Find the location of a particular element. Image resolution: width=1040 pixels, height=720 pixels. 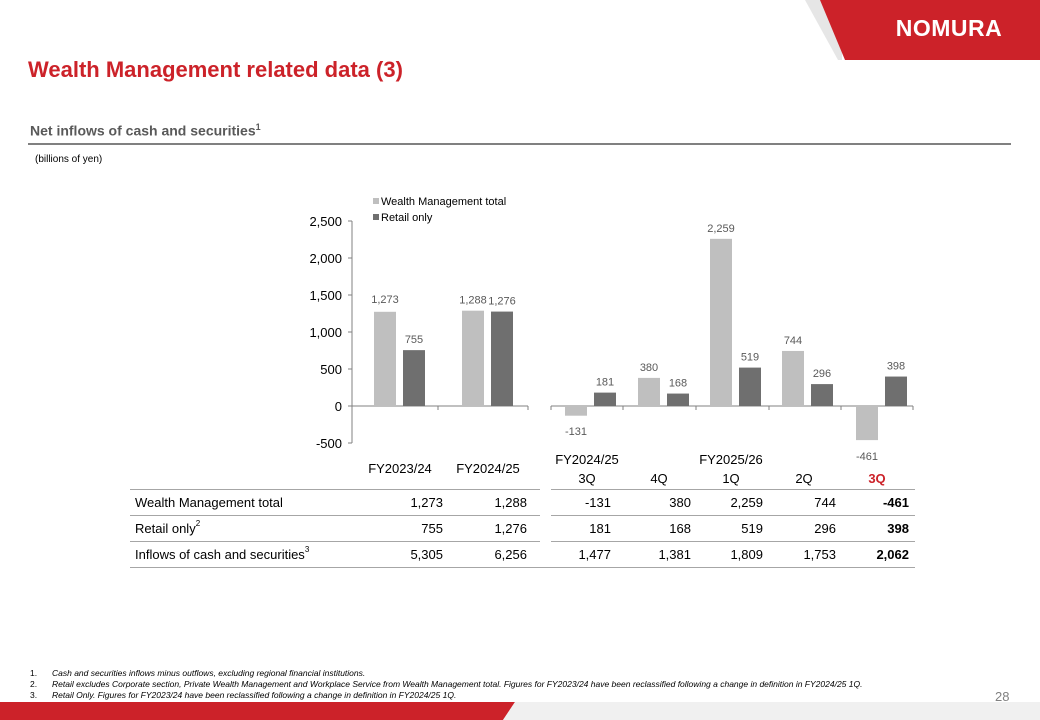

y-tick-label: 2,500 is located at coordinates (325, 221).